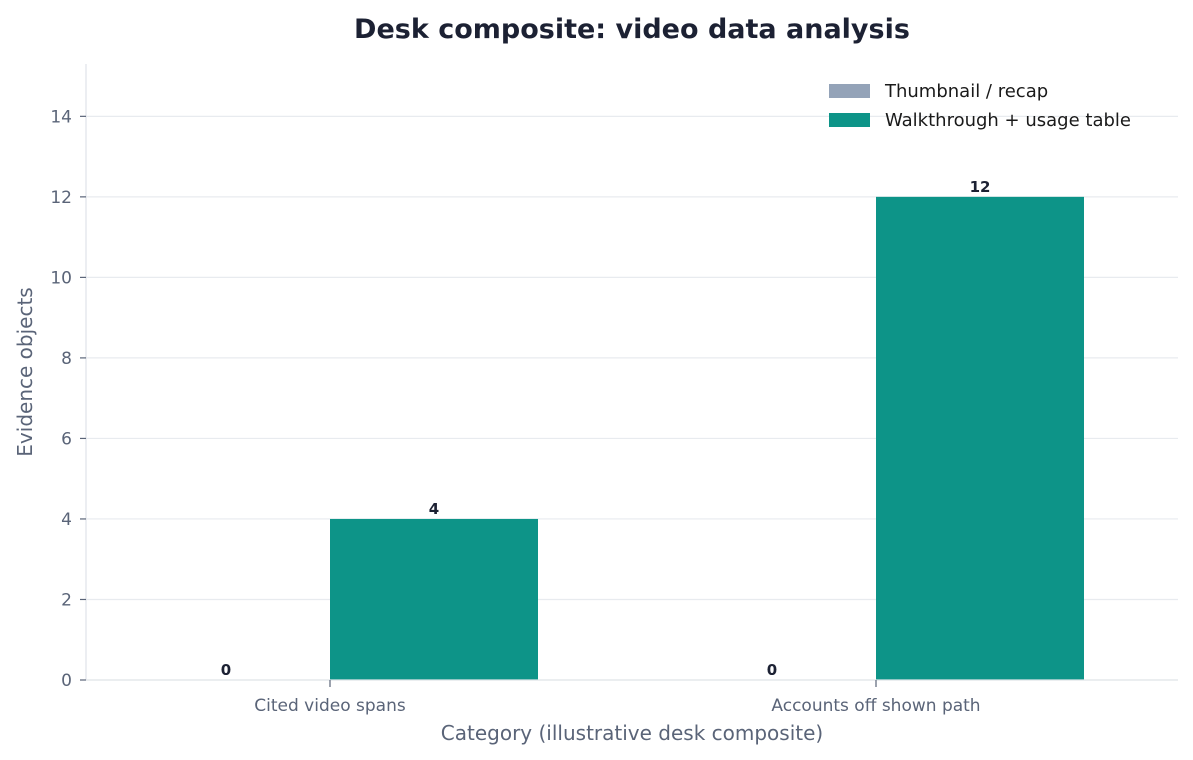 The height and width of the screenshot is (760, 1193). Describe the element at coordinates (632, 733) in the screenshot. I see `x-axis-label: Category (illustrative desk composite)` at that location.